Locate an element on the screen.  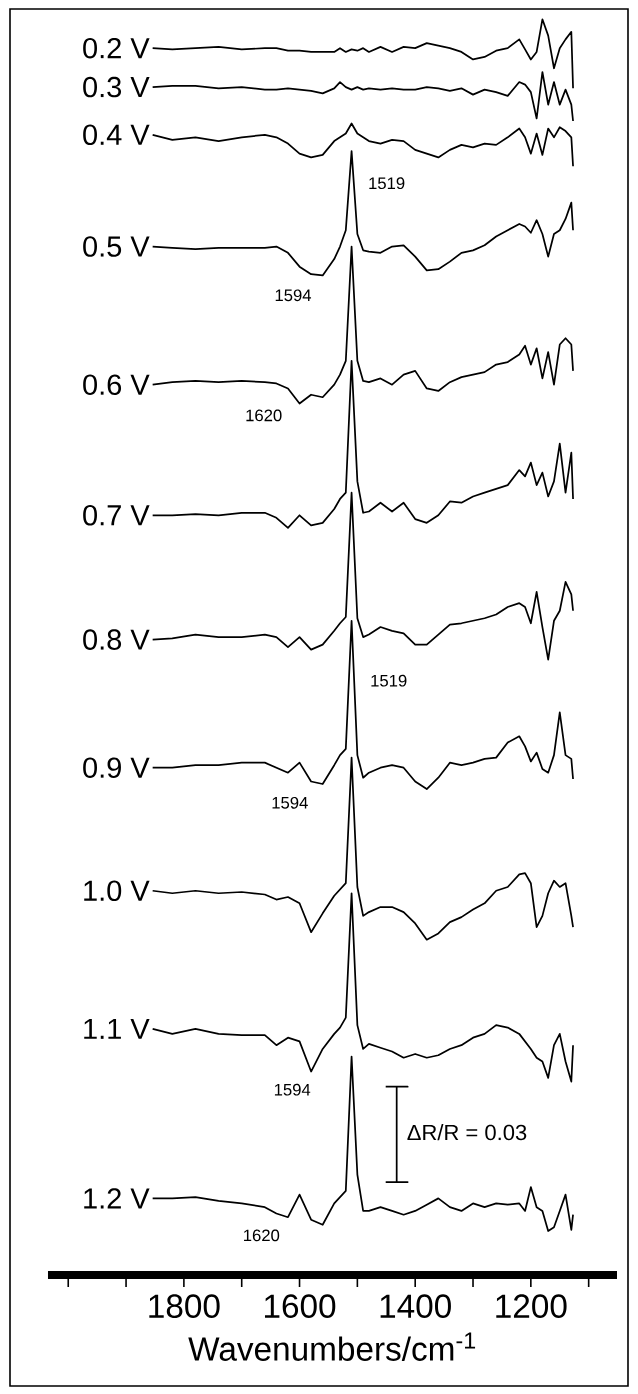
series-label: 0.9 V is located at coordinates (116, 767).